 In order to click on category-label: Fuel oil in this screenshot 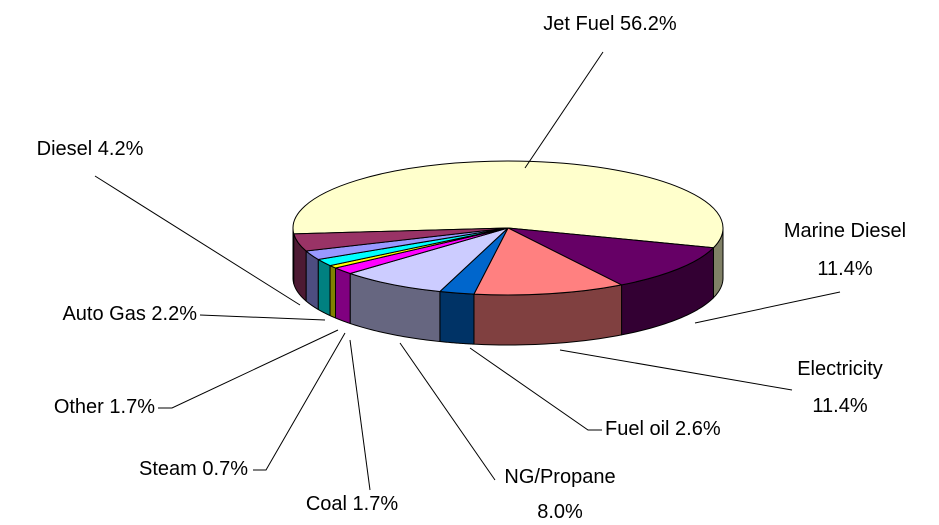, I will do `click(637, 429)`.